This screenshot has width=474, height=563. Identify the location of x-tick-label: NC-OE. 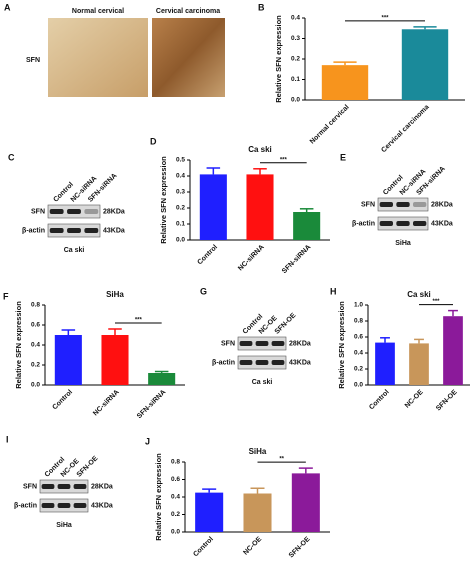
(414, 399).